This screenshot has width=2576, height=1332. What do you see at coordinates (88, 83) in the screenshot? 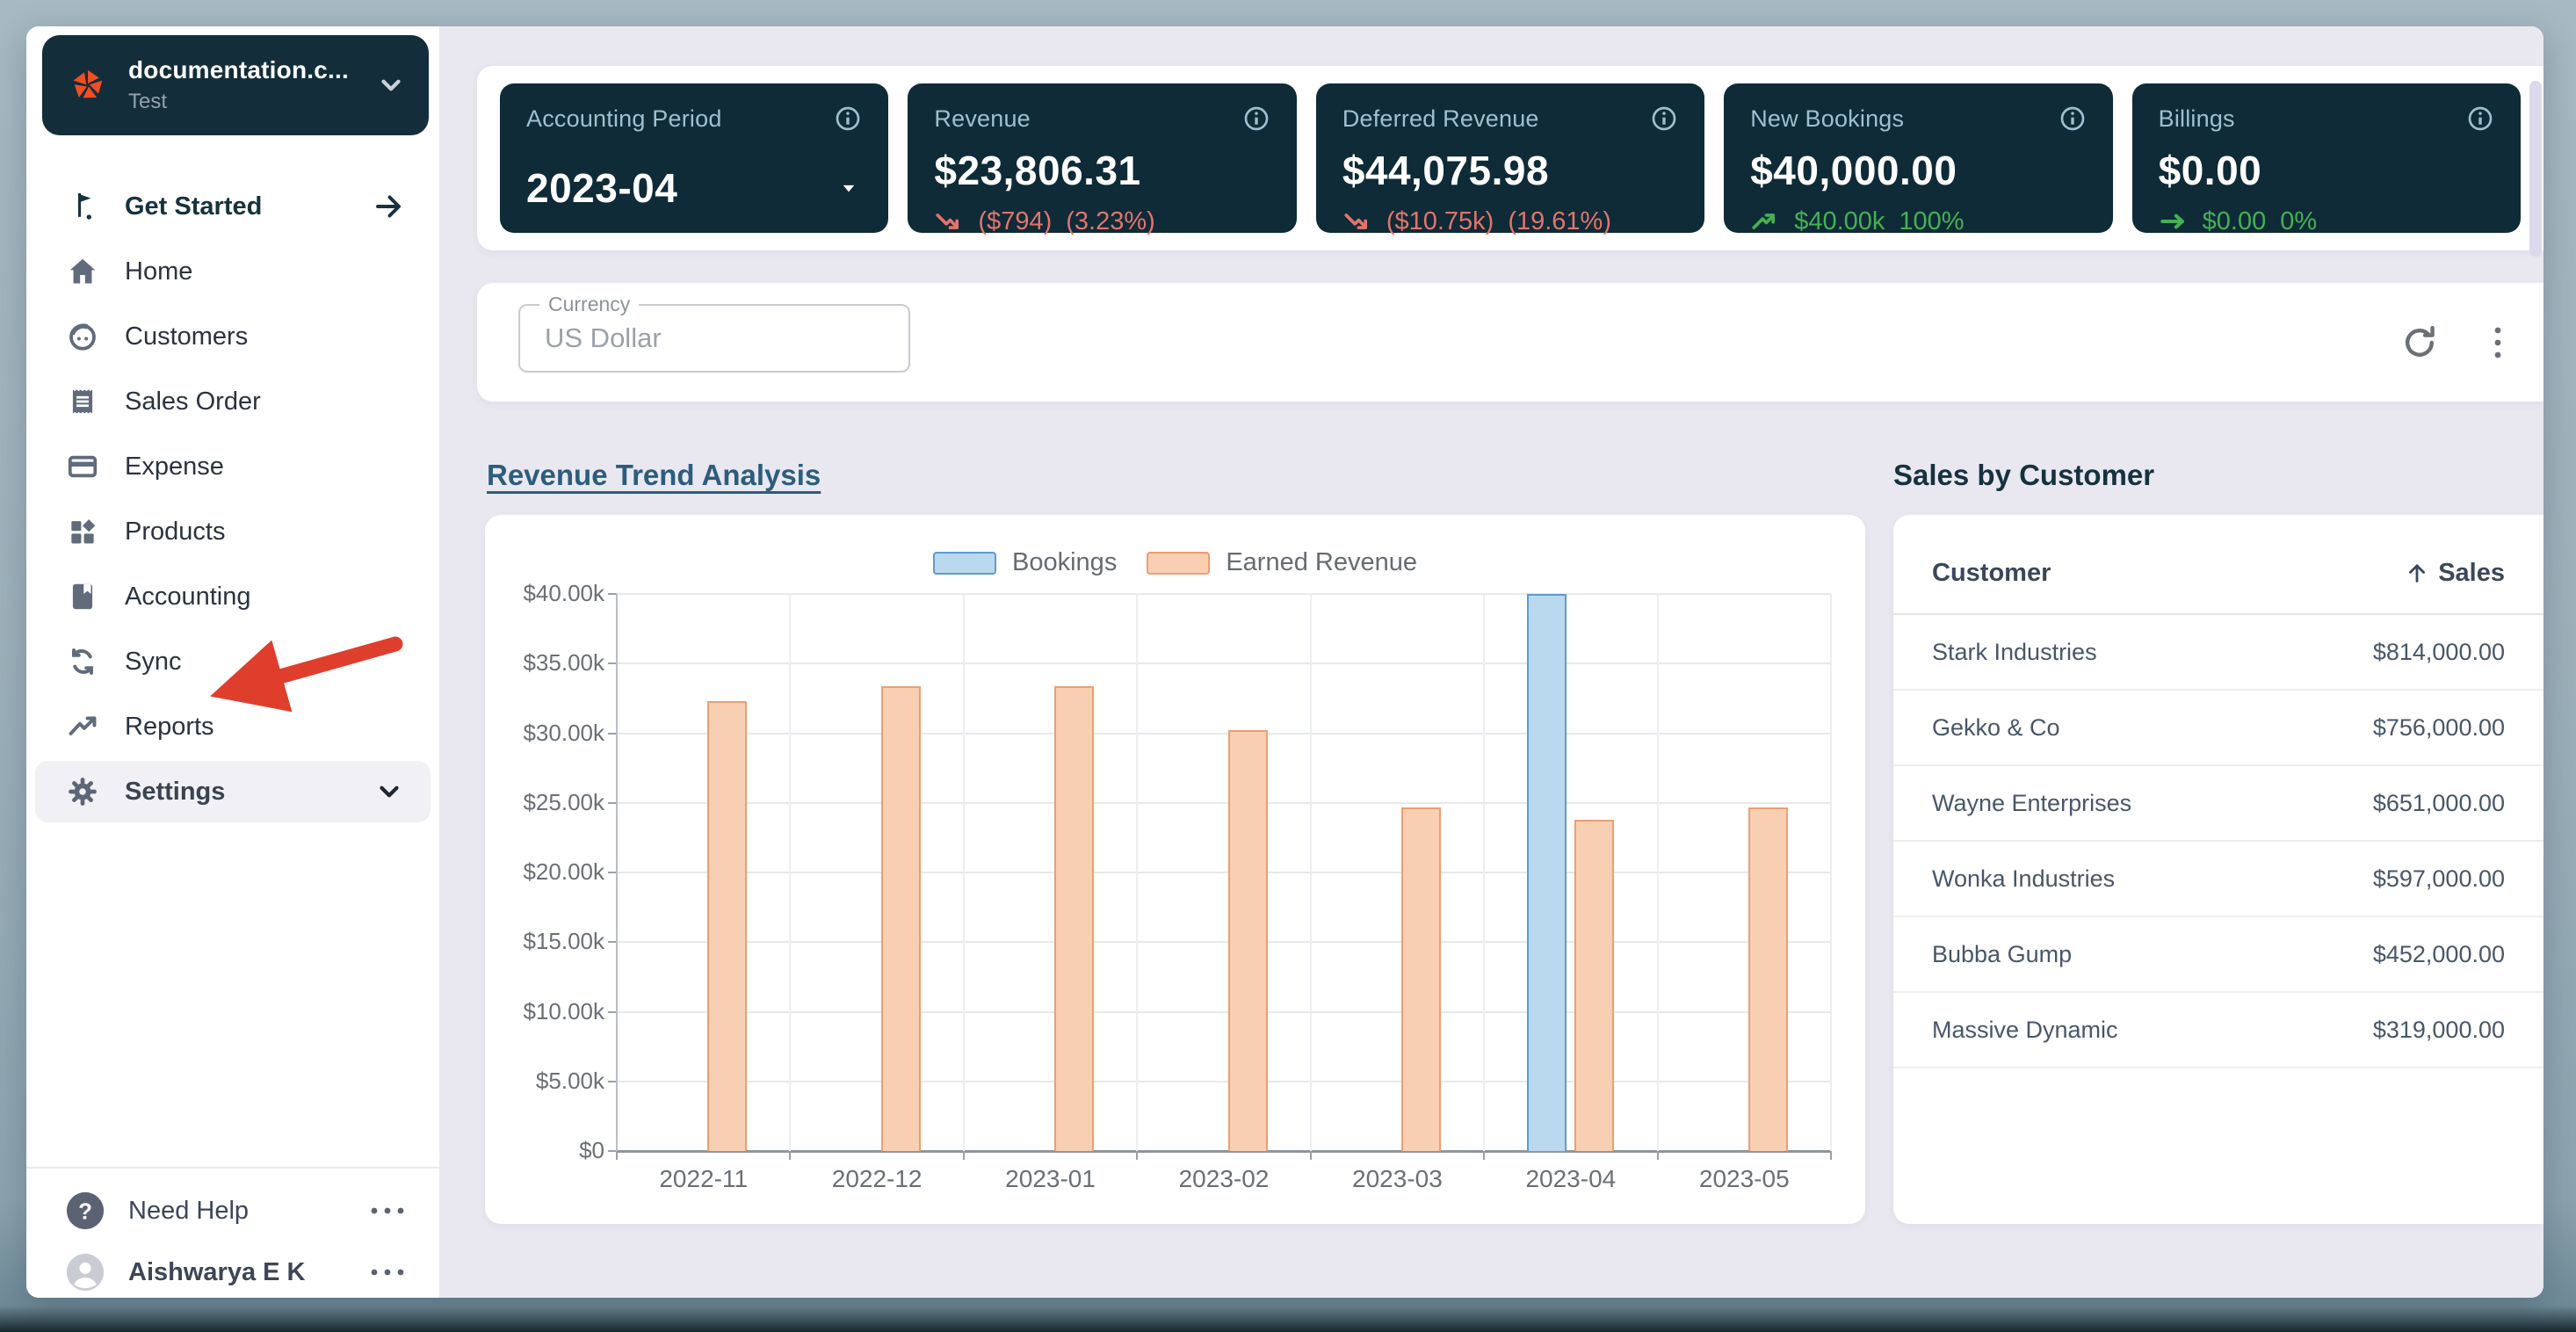
I see `brand-pinwheel-icon` at bounding box center [88, 83].